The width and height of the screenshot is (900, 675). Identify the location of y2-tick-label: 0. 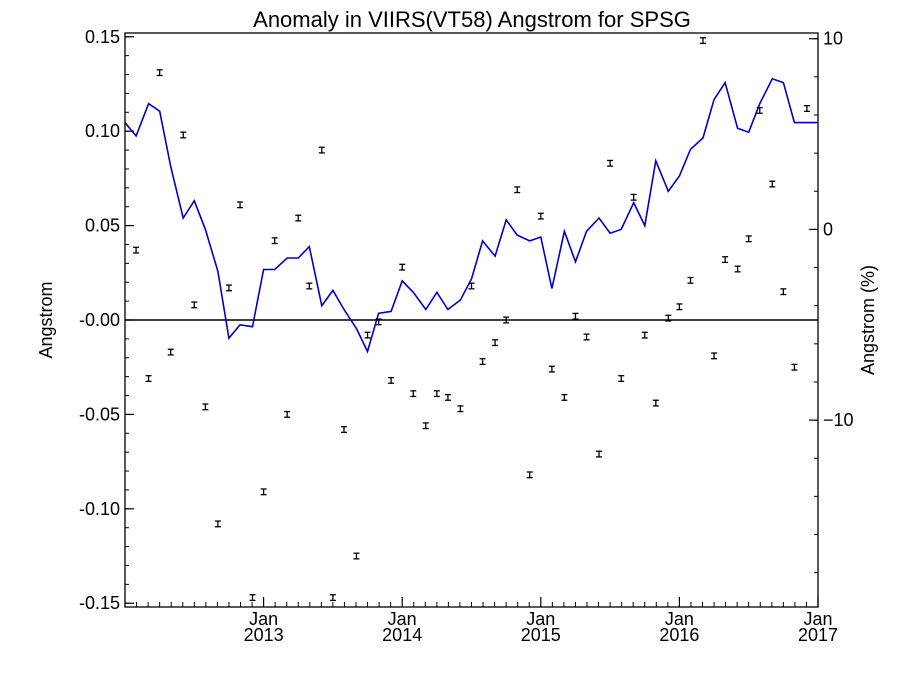
(828, 229).